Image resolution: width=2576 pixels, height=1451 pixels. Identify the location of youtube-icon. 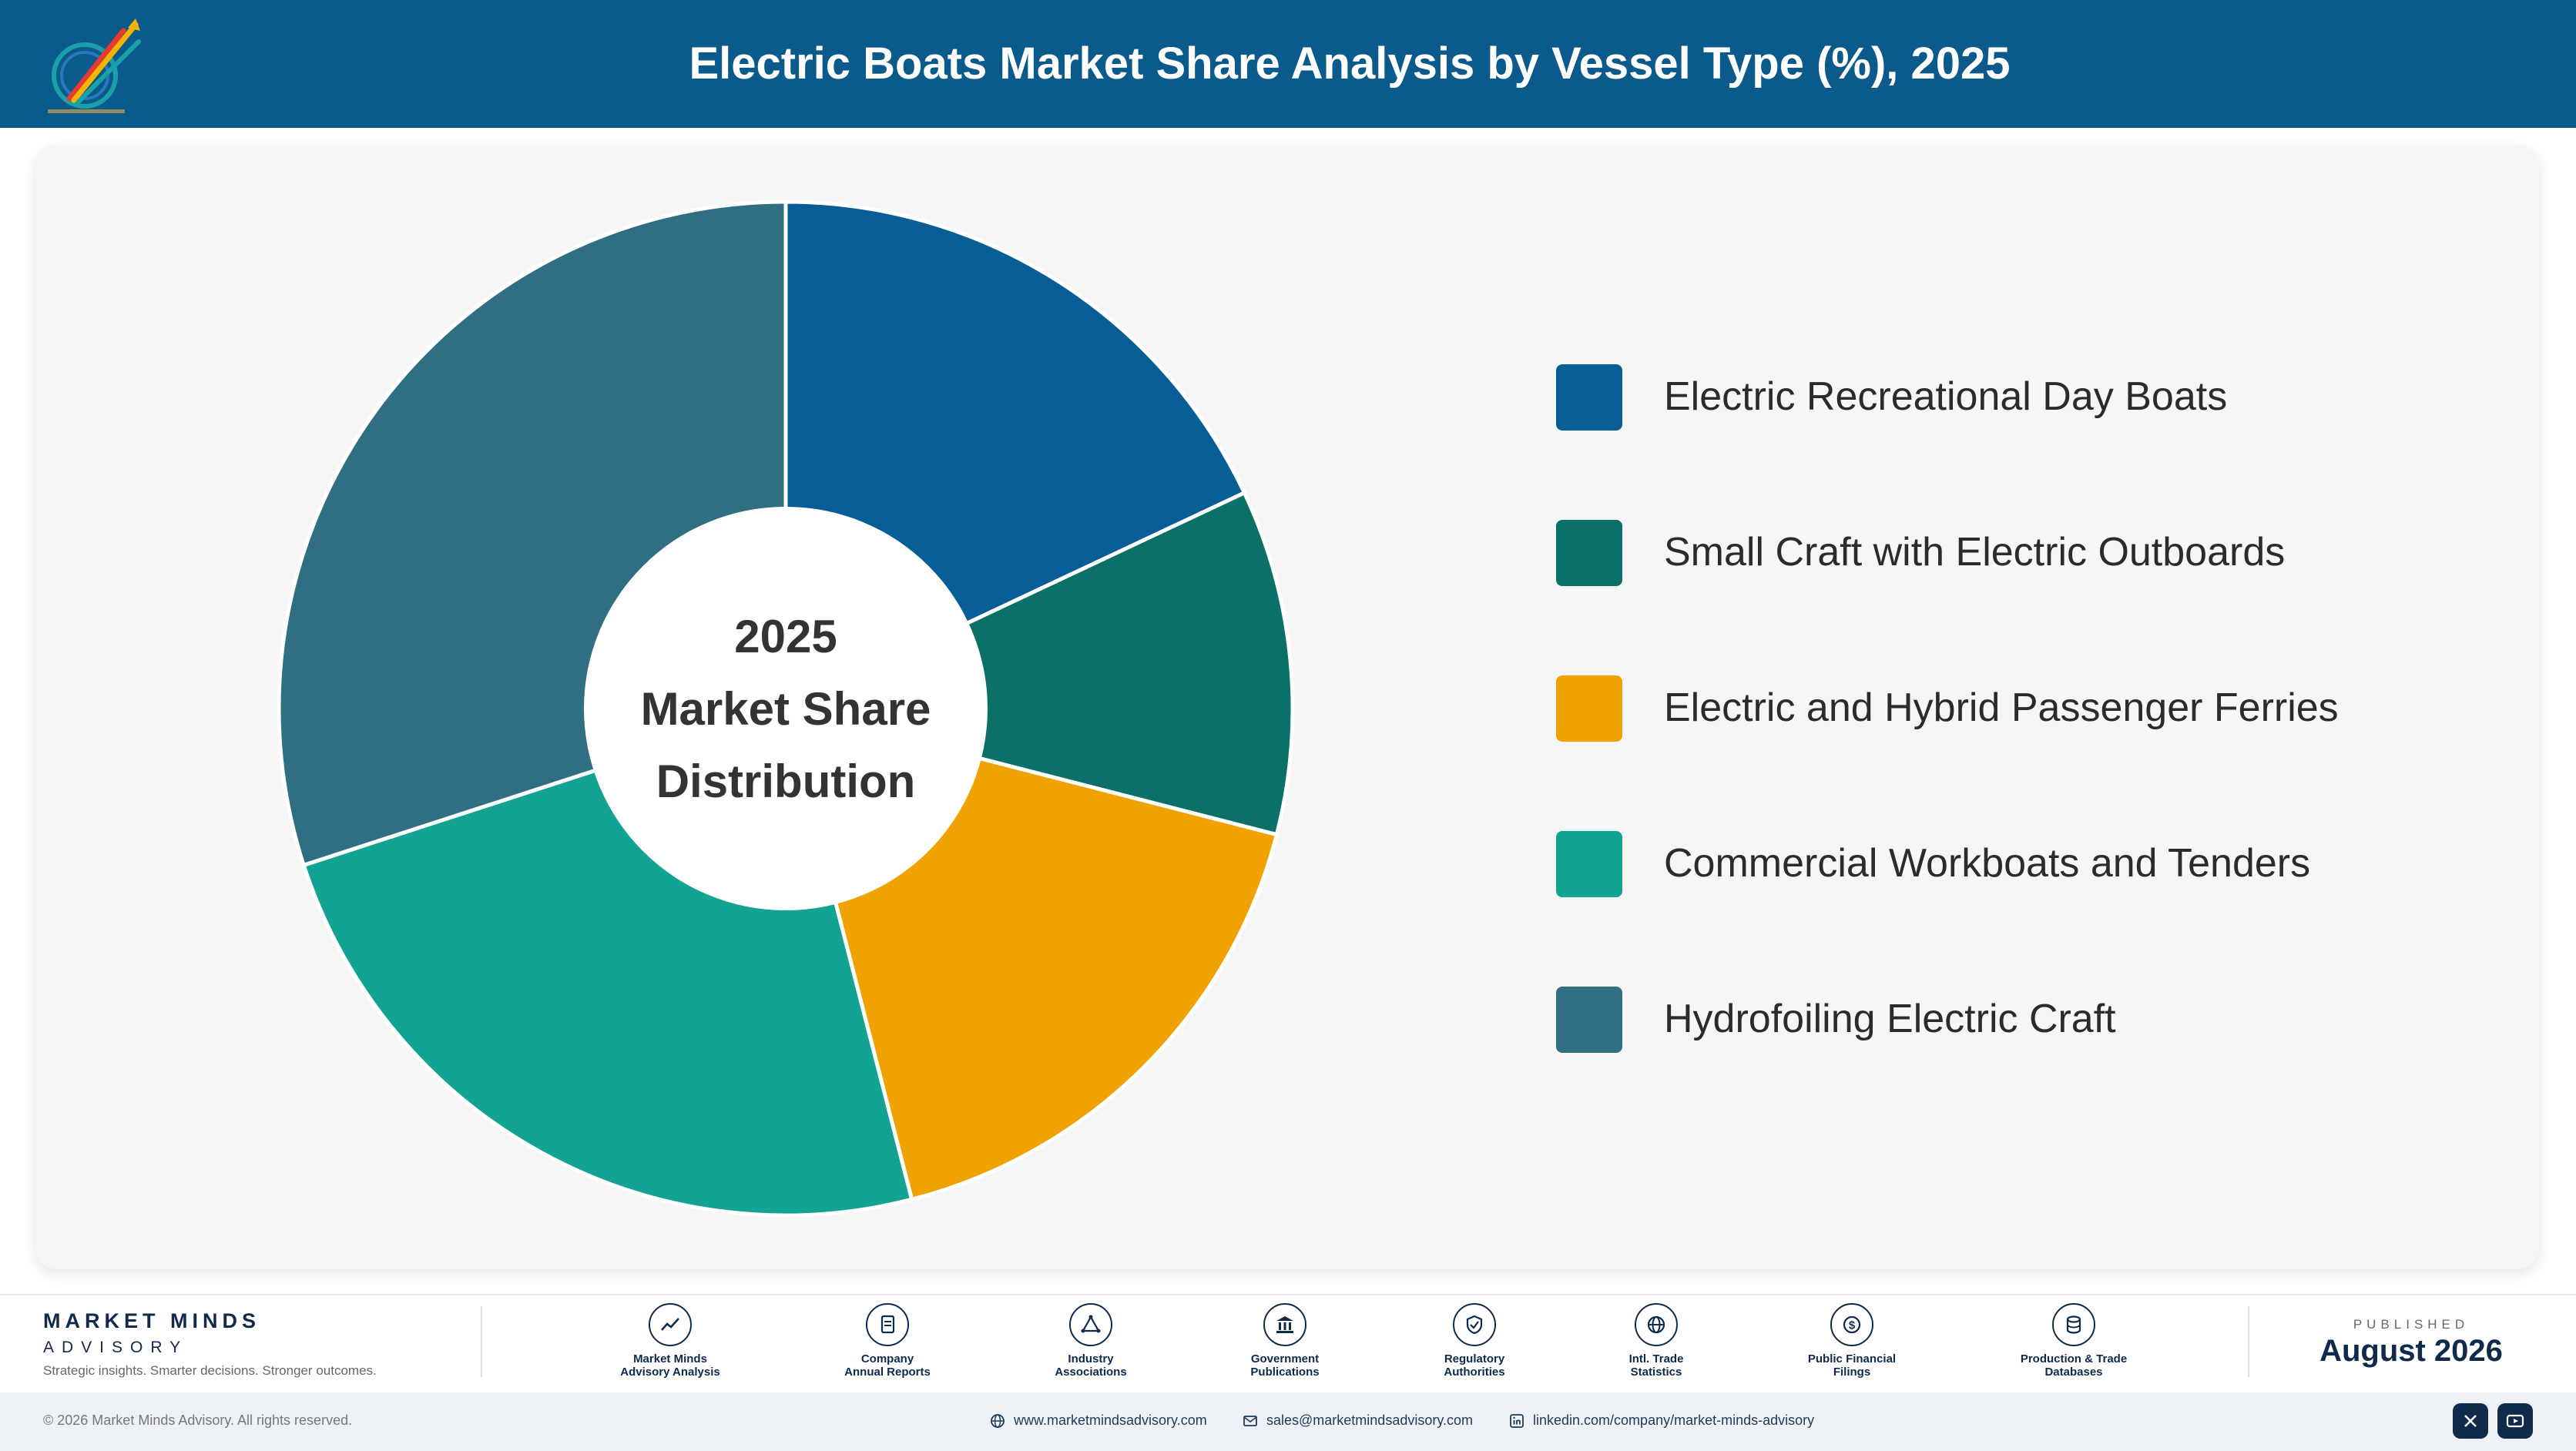
(2515, 1421).